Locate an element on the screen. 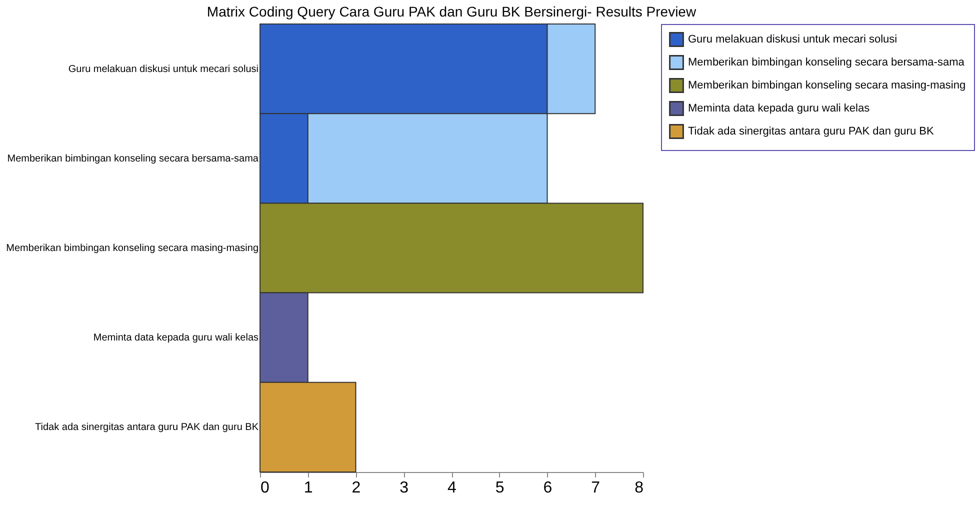 The image size is (980, 510). x-tick-label: 6 is located at coordinates (547, 488).